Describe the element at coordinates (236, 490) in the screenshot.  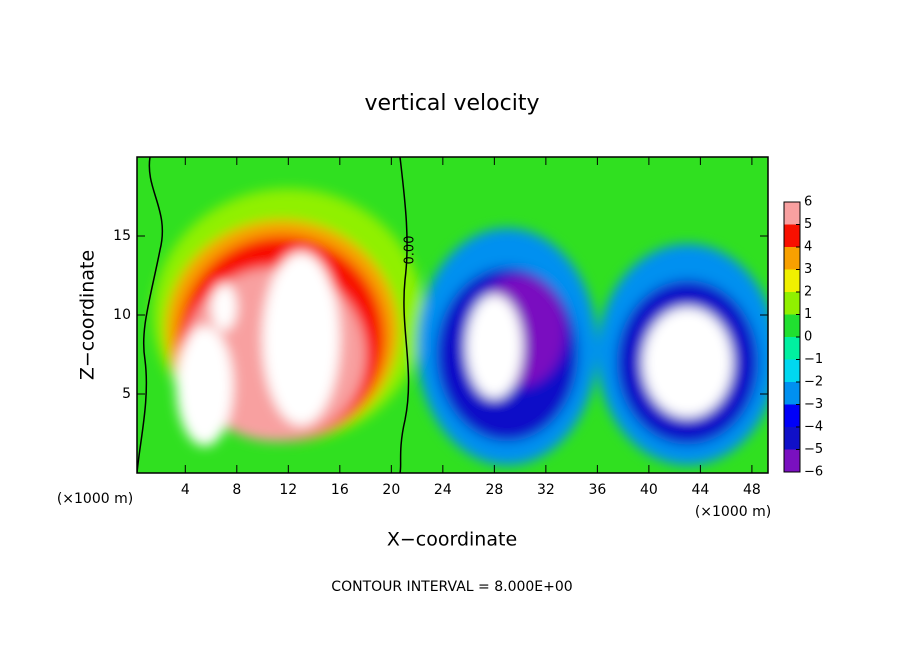
I see `x-tick-label: 8` at that location.